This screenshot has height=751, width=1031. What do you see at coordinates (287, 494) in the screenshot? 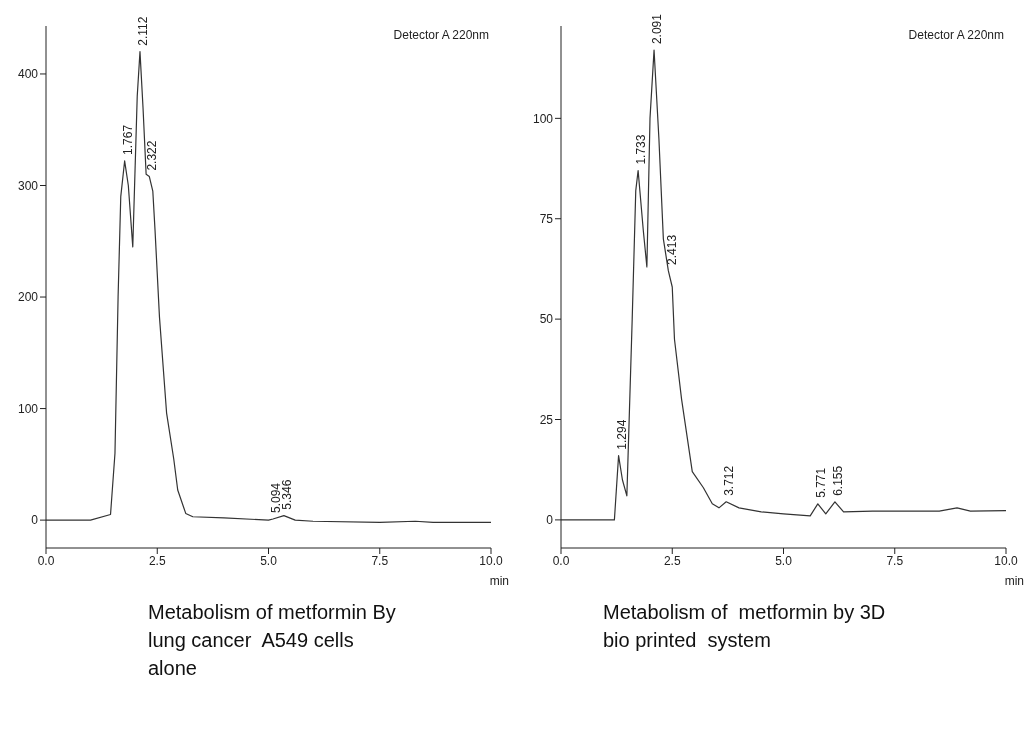
I see `annotation: 5.346` at bounding box center [287, 494].